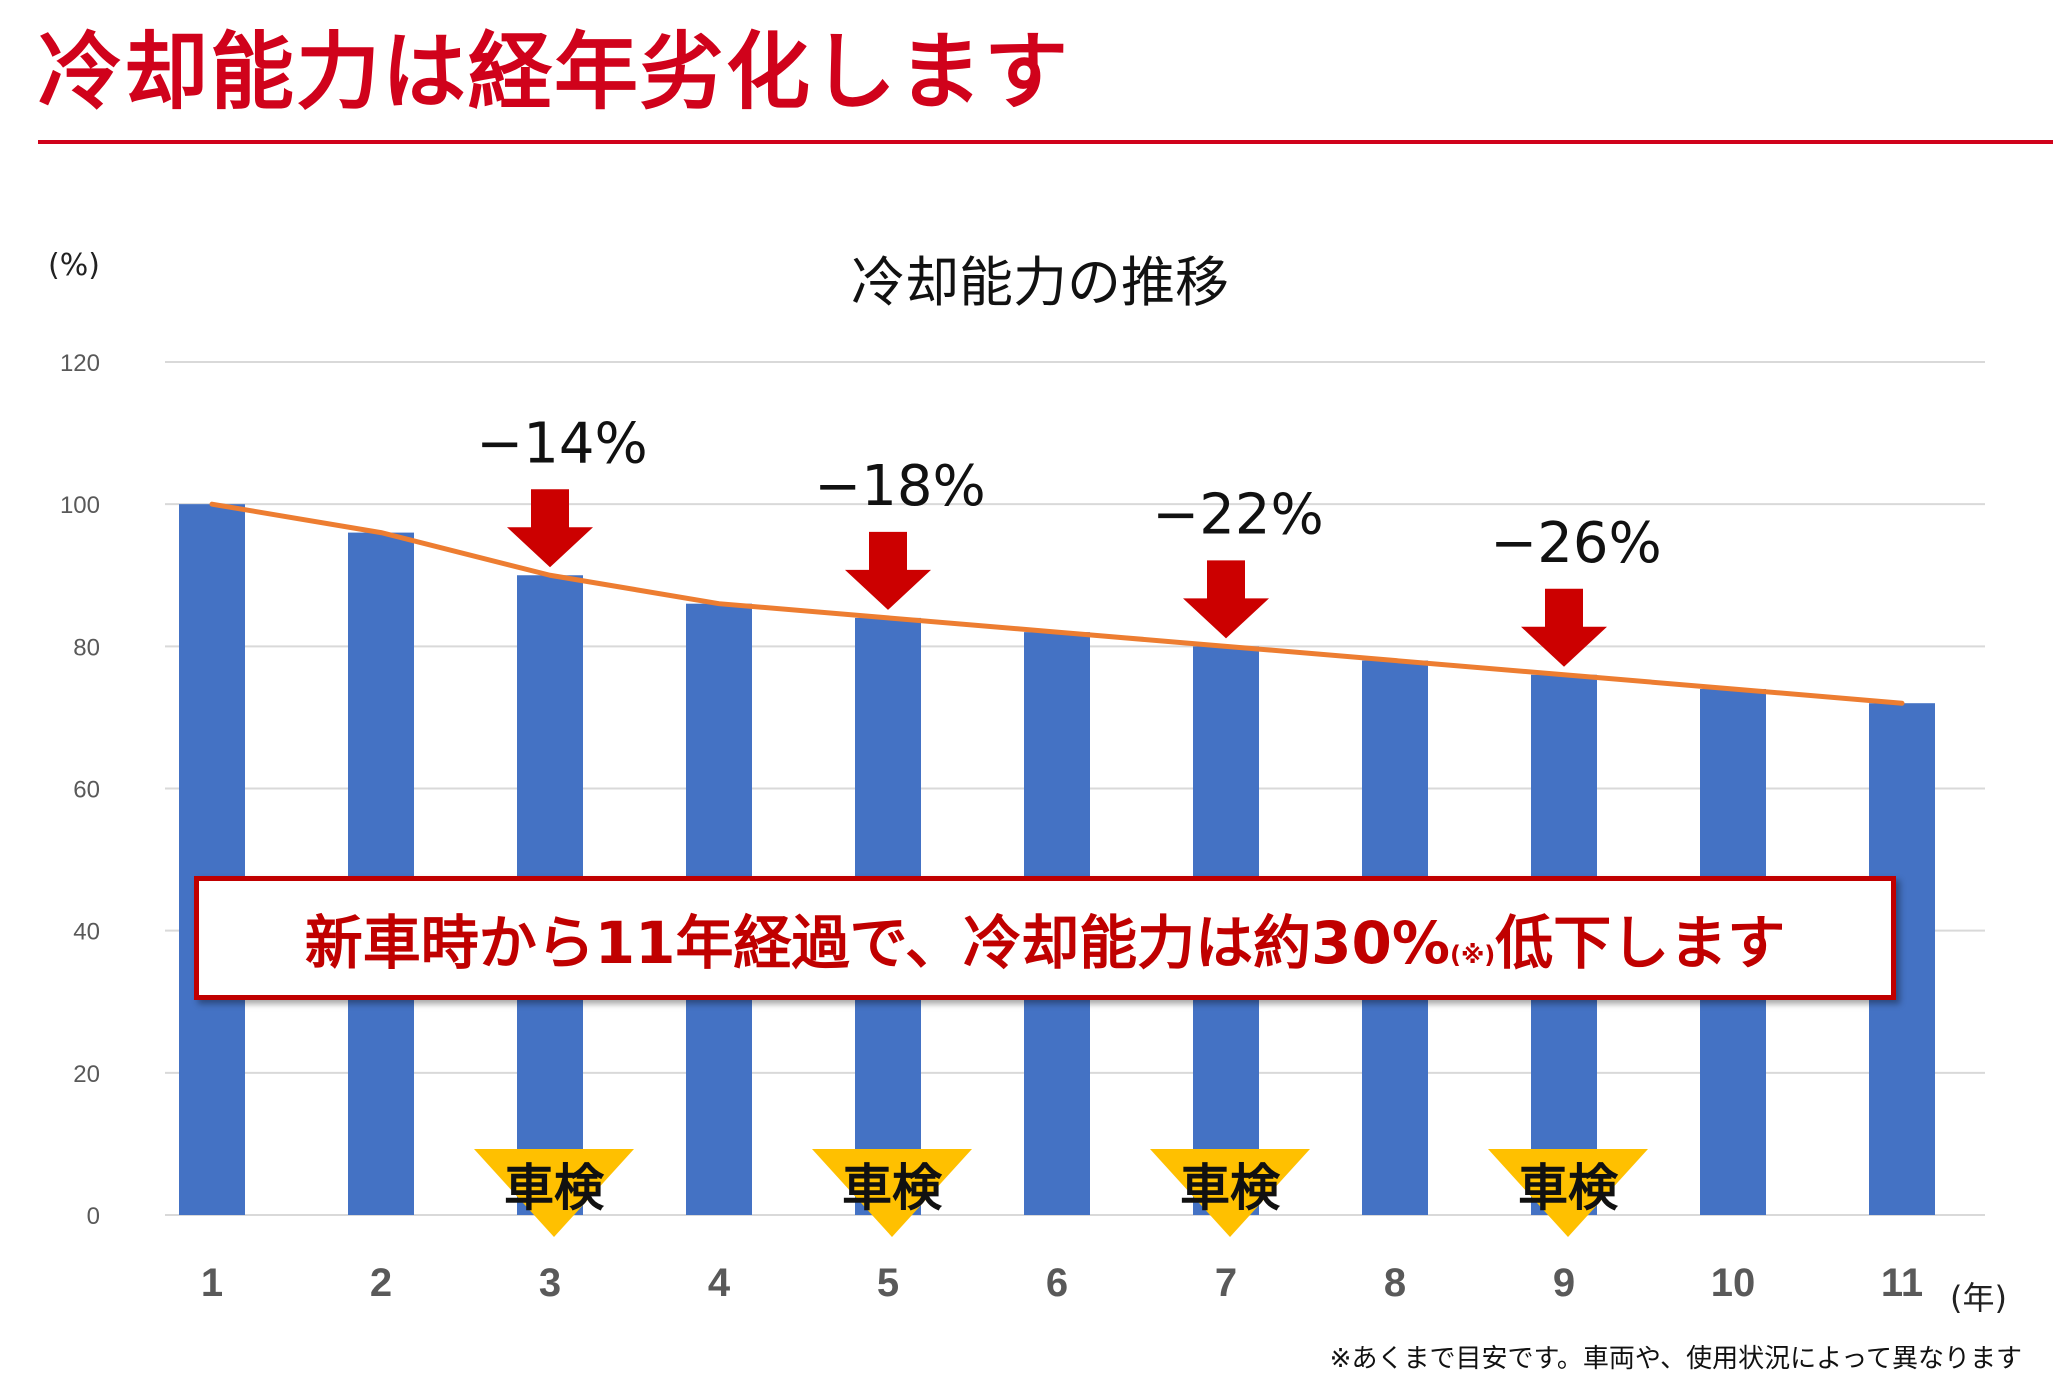 Image resolution: width=2056 pixels, height=1386 pixels. Describe the element at coordinates (93, 1216) in the screenshot. I see `y-tick-label: 0` at that location.